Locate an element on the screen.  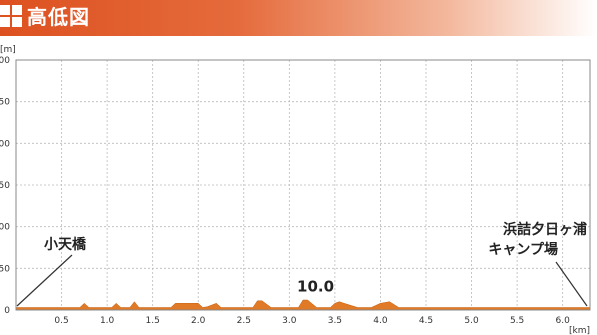
x-tick-label: 3.5 is located at coordinates (335, 321).